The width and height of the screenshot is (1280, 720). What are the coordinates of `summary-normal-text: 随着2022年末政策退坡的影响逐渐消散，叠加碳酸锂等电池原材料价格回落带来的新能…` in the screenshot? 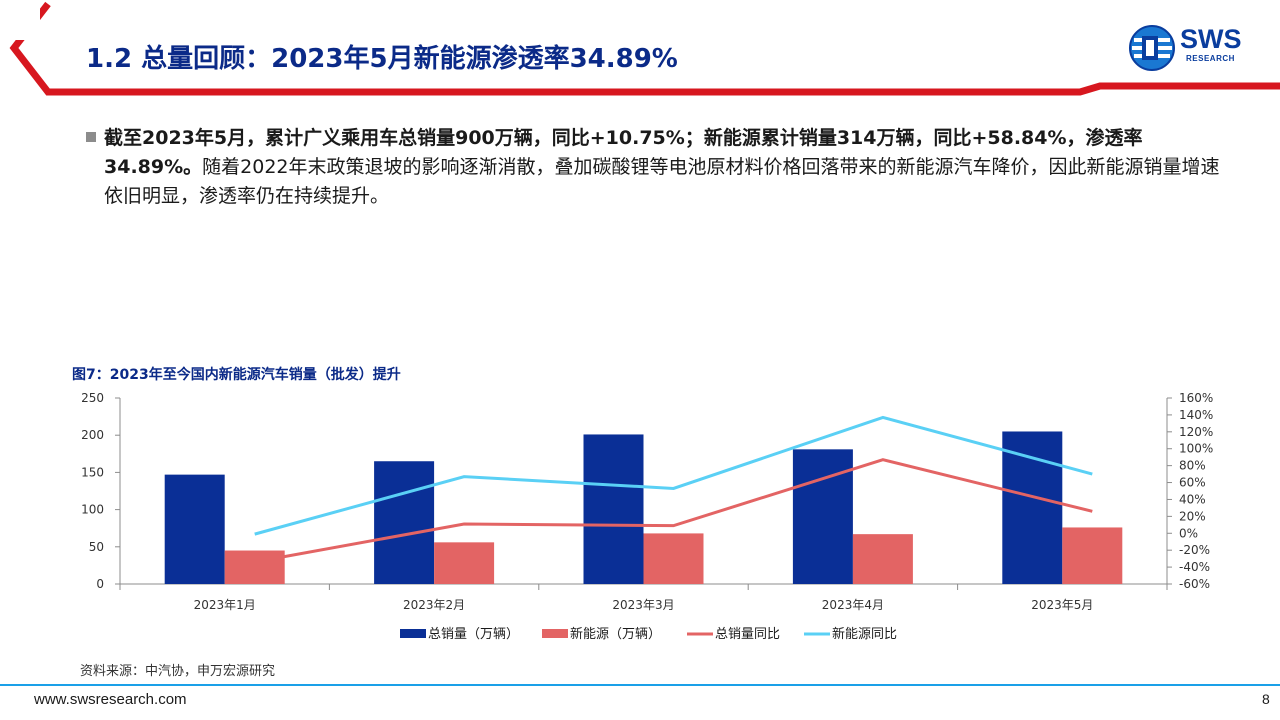 It's located at (662, 181).